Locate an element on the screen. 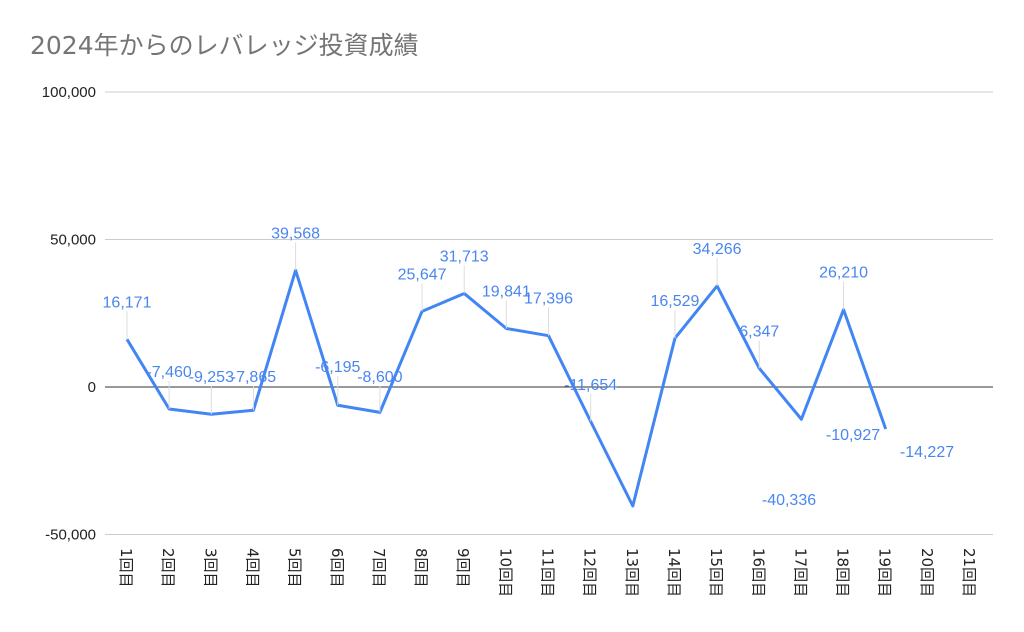  x-tick-label: 3回目 is located at coordinates (210, 568).